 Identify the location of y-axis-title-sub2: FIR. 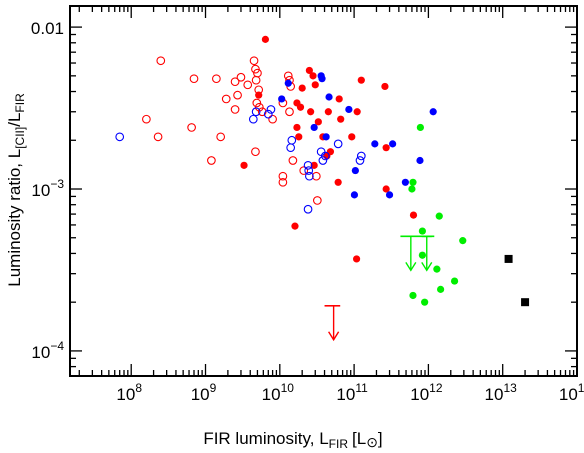
(20, 103).